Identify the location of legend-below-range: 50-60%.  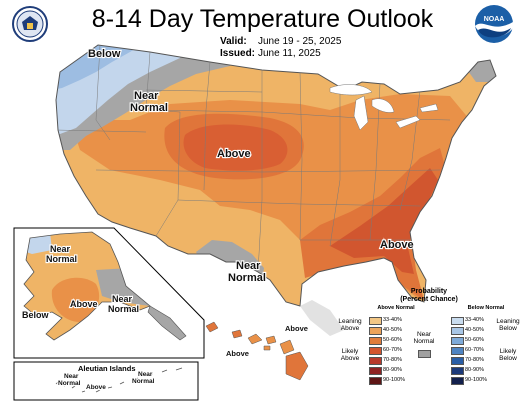
(474, 340).